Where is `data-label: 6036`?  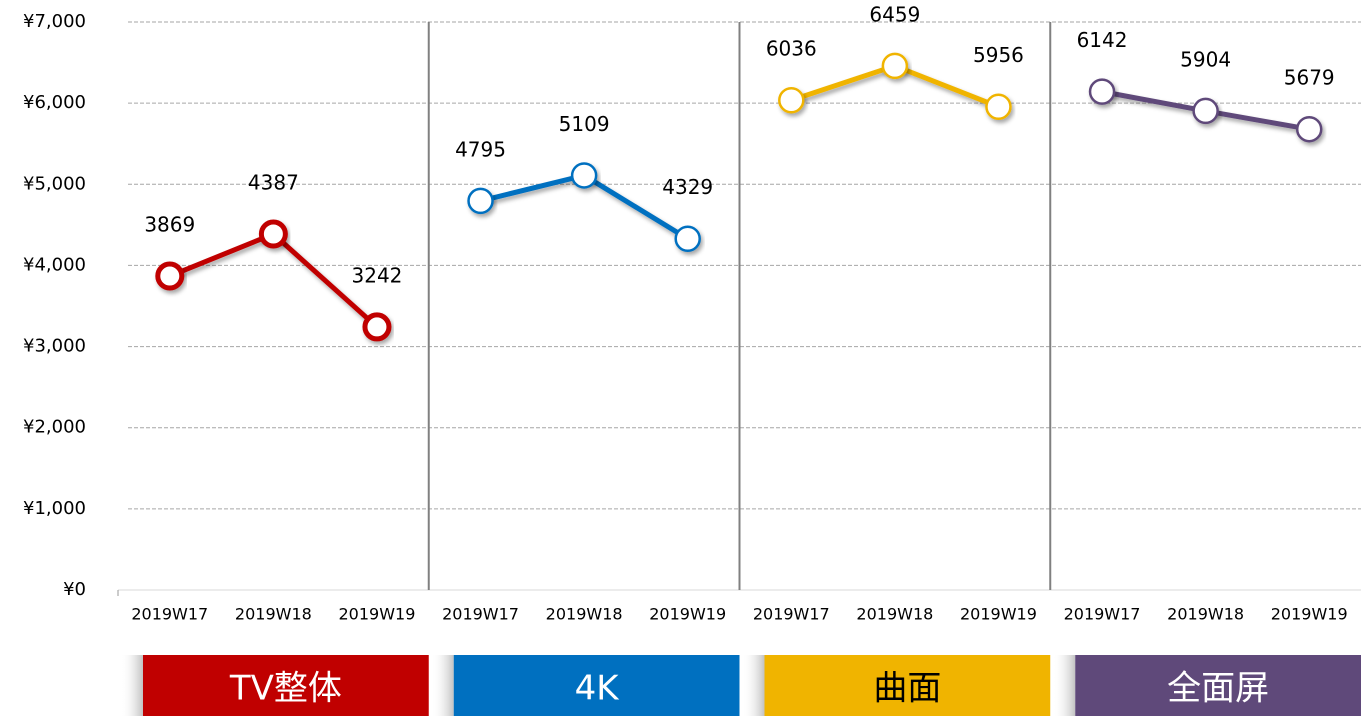
data-label: 6036 is located at coordinates (791, 49).